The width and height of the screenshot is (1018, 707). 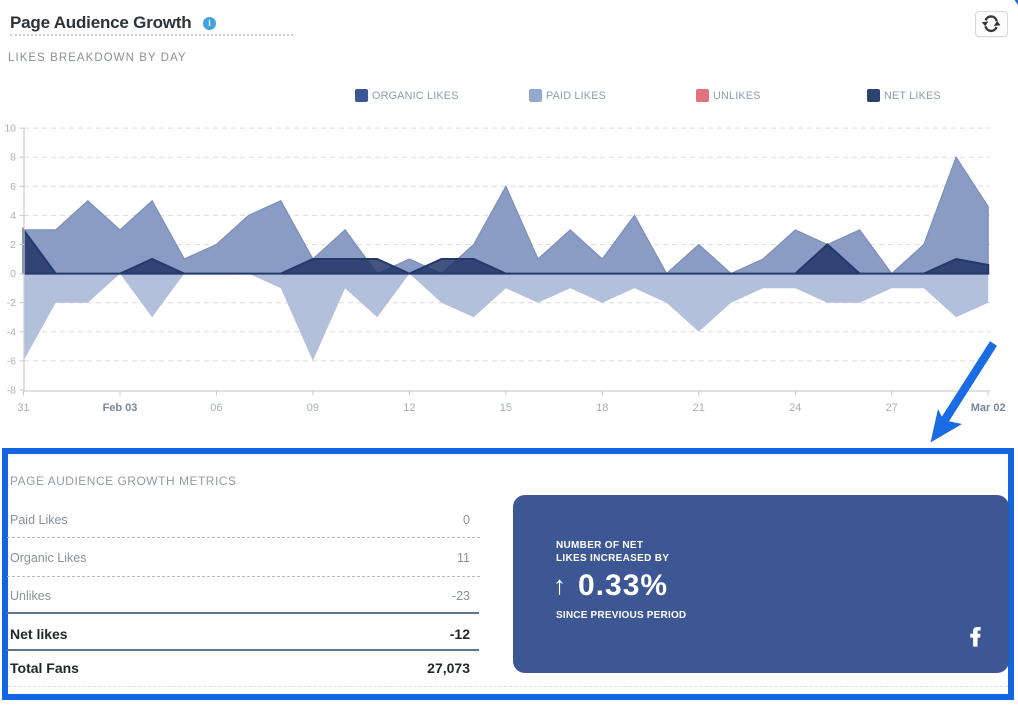 I want to click on svg-text: -8, so click(x=11, y=391).